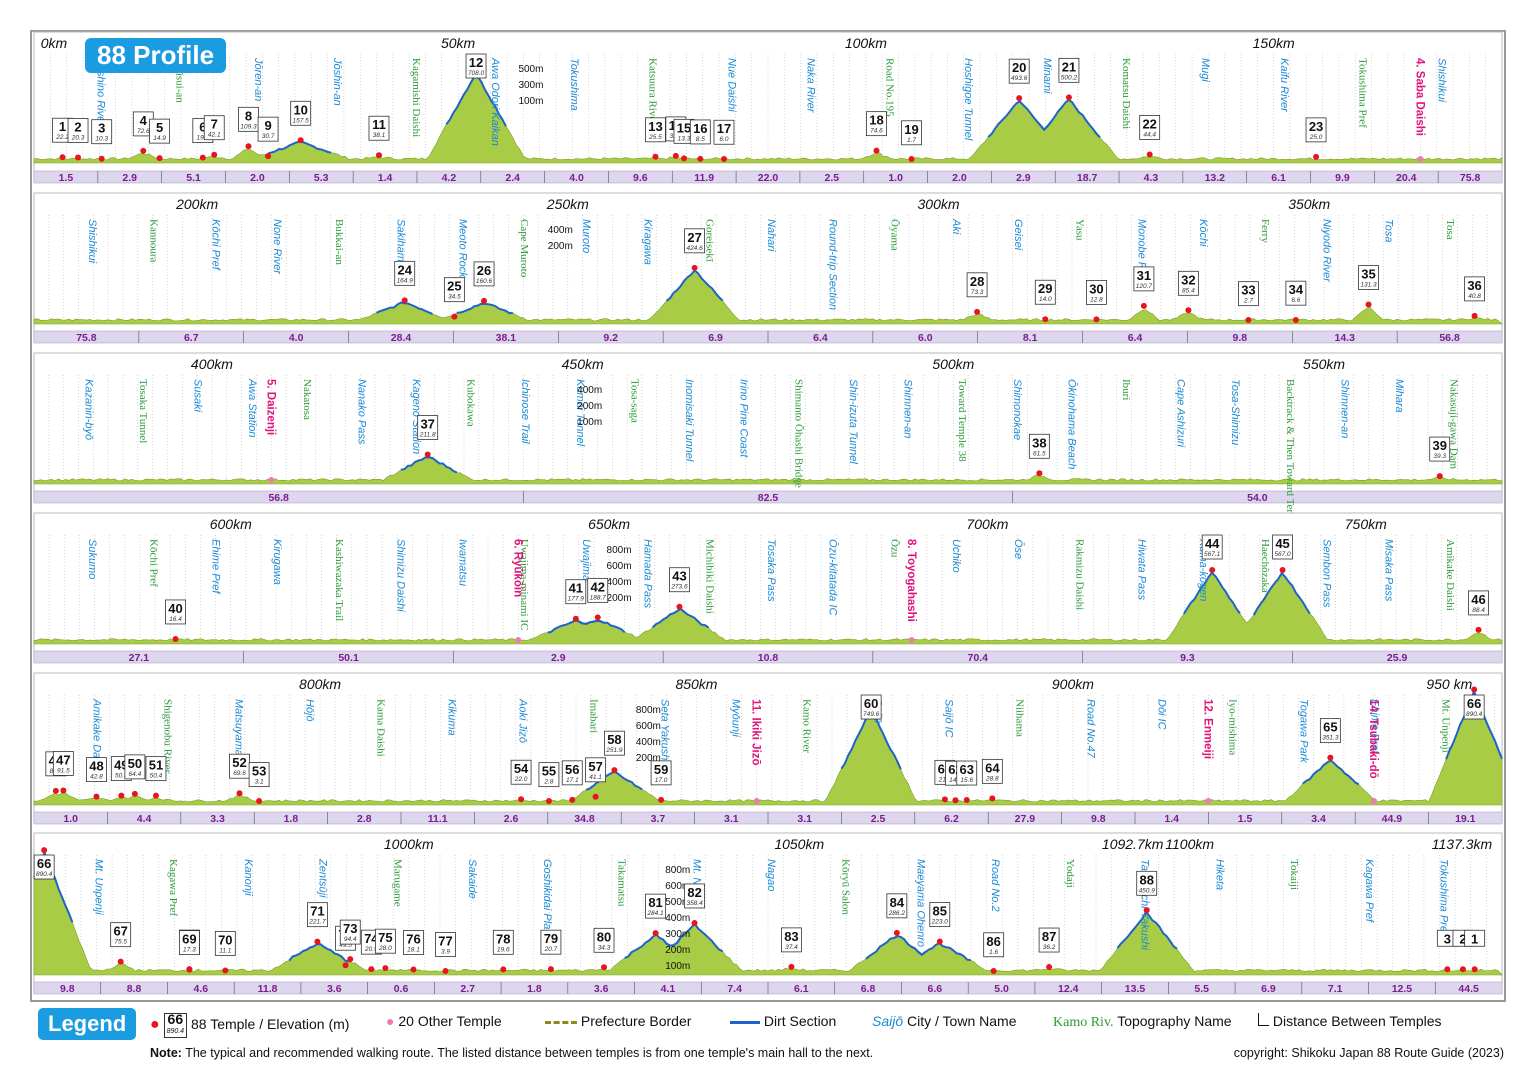 Image resolution: width=1536 pixels, height=1086 pixels. I want to click on distance-label: 5.0, so click(1001, 989).